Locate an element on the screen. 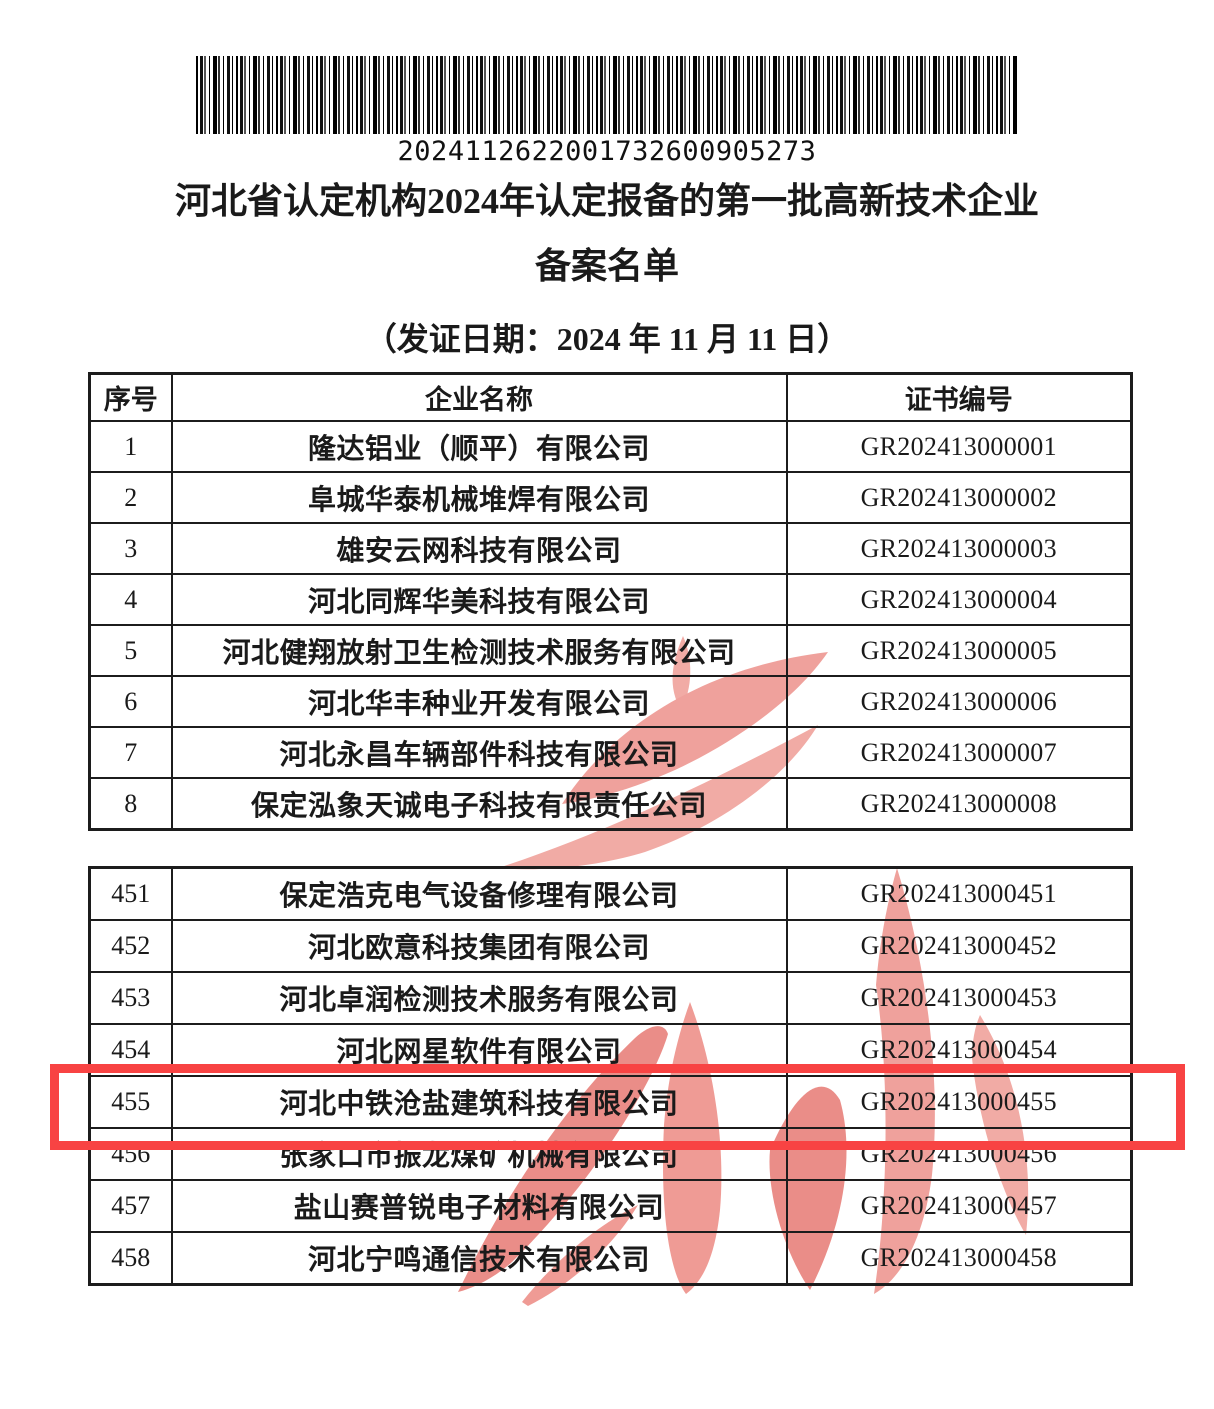  table-row: 6 河北华丰种业开发有限公司 GR202413000006 is located at coordinates (610, 701).